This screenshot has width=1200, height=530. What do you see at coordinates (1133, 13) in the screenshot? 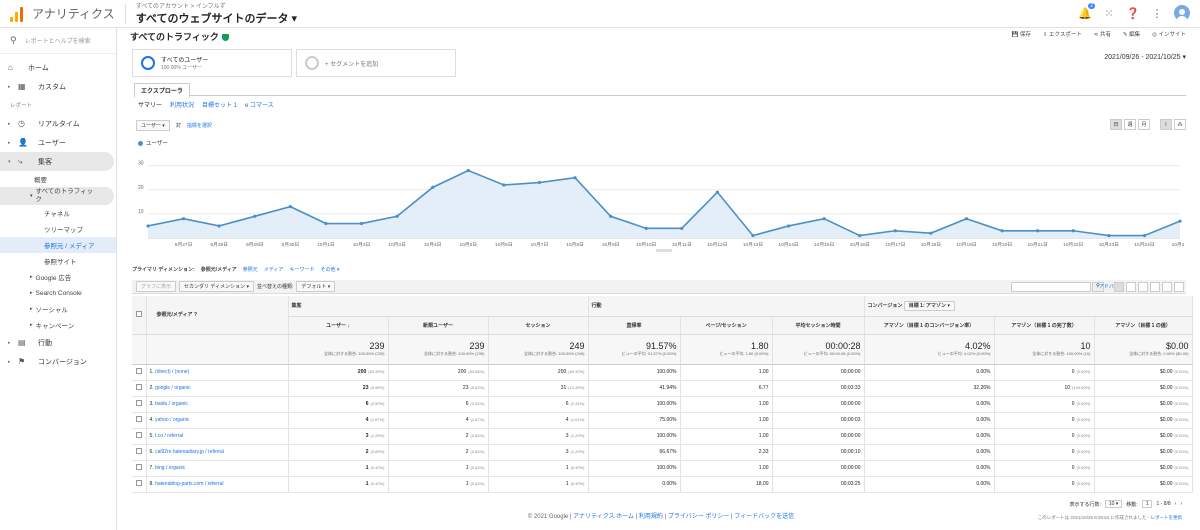
I see `help-icon: ❓` at bounding box center [1133, 13].